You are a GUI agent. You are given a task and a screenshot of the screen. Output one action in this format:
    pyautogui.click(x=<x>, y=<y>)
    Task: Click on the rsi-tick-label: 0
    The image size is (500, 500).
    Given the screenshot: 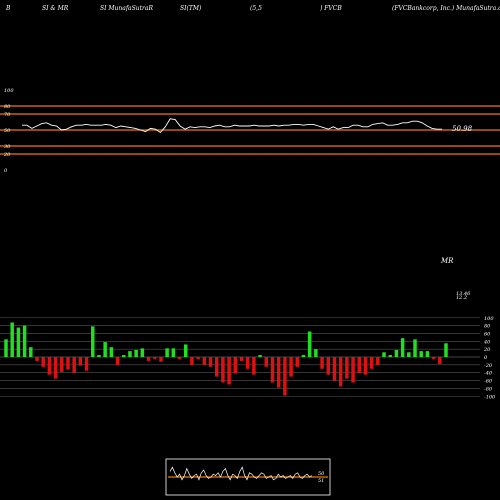 What is the action you would take?
    pyautogui.click(x=6, y=171)
    